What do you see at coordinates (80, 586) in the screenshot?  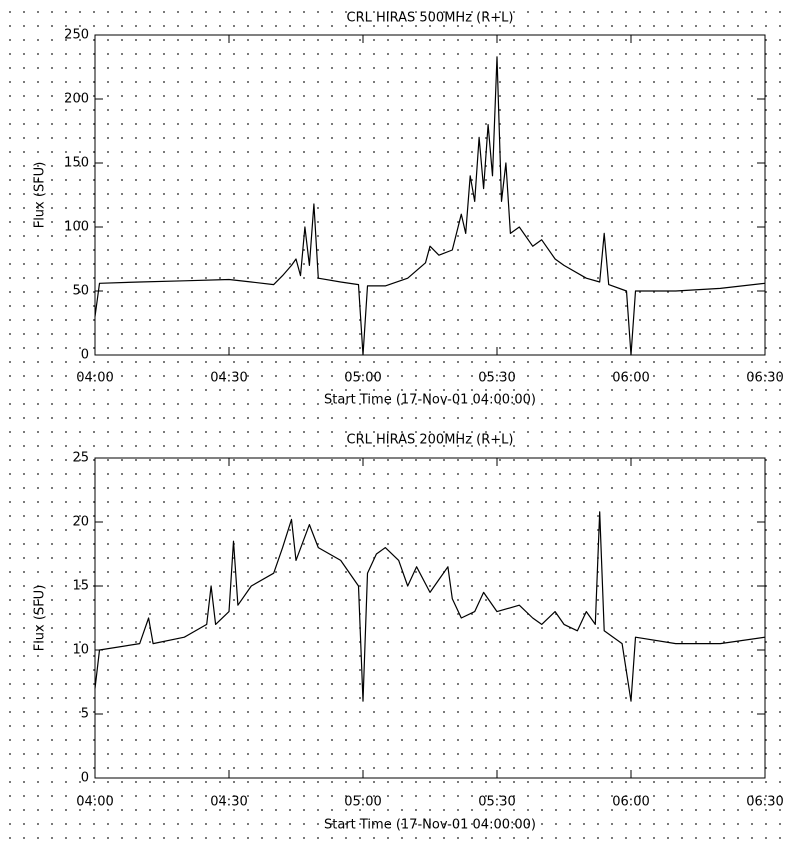 I see `y-tick-label: 15` at bounding box center [80, 586].